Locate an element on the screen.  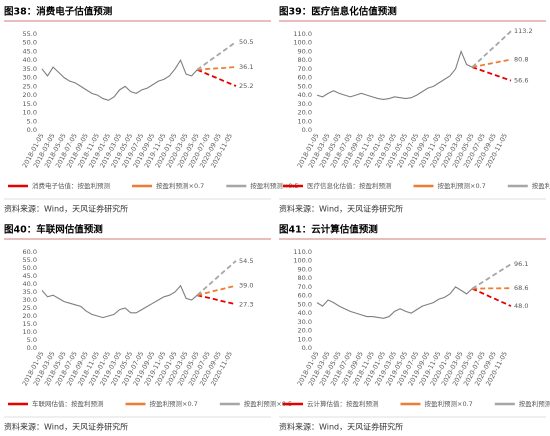
value-label: 27.3 is located at coordinates (246, 304).